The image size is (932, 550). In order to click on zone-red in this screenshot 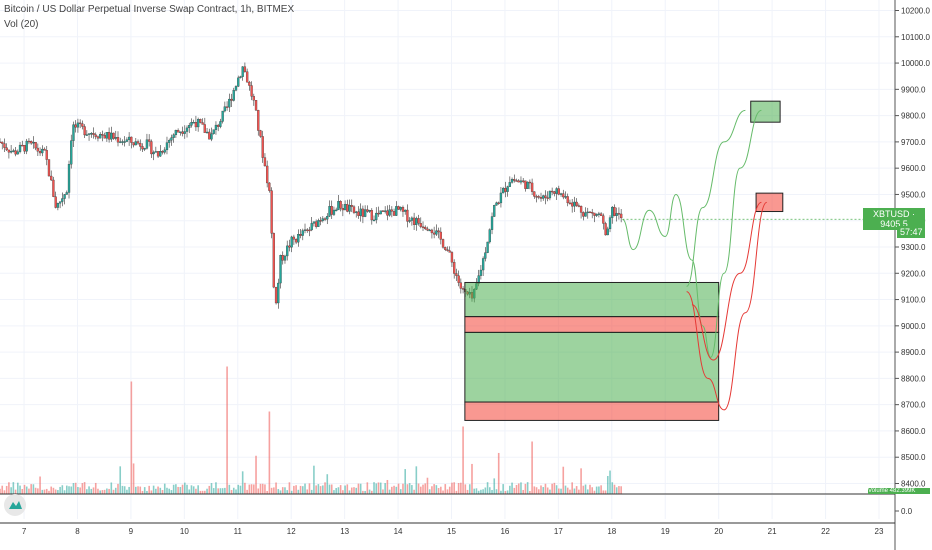, I will do `click(592, 411)`.